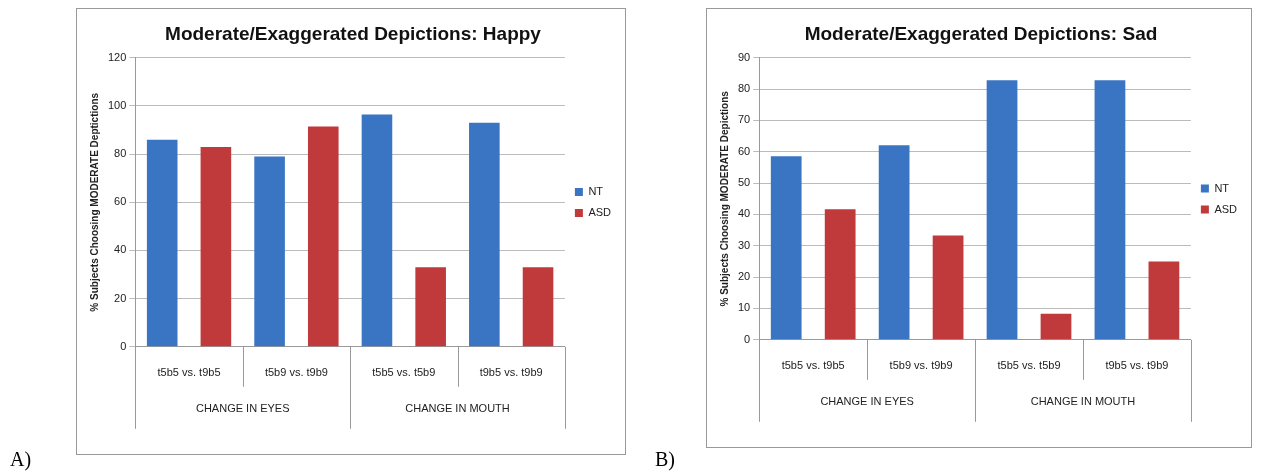 The height and width of the screenshot is (471, 1265). I want to click on text: A), so click(21, 459).